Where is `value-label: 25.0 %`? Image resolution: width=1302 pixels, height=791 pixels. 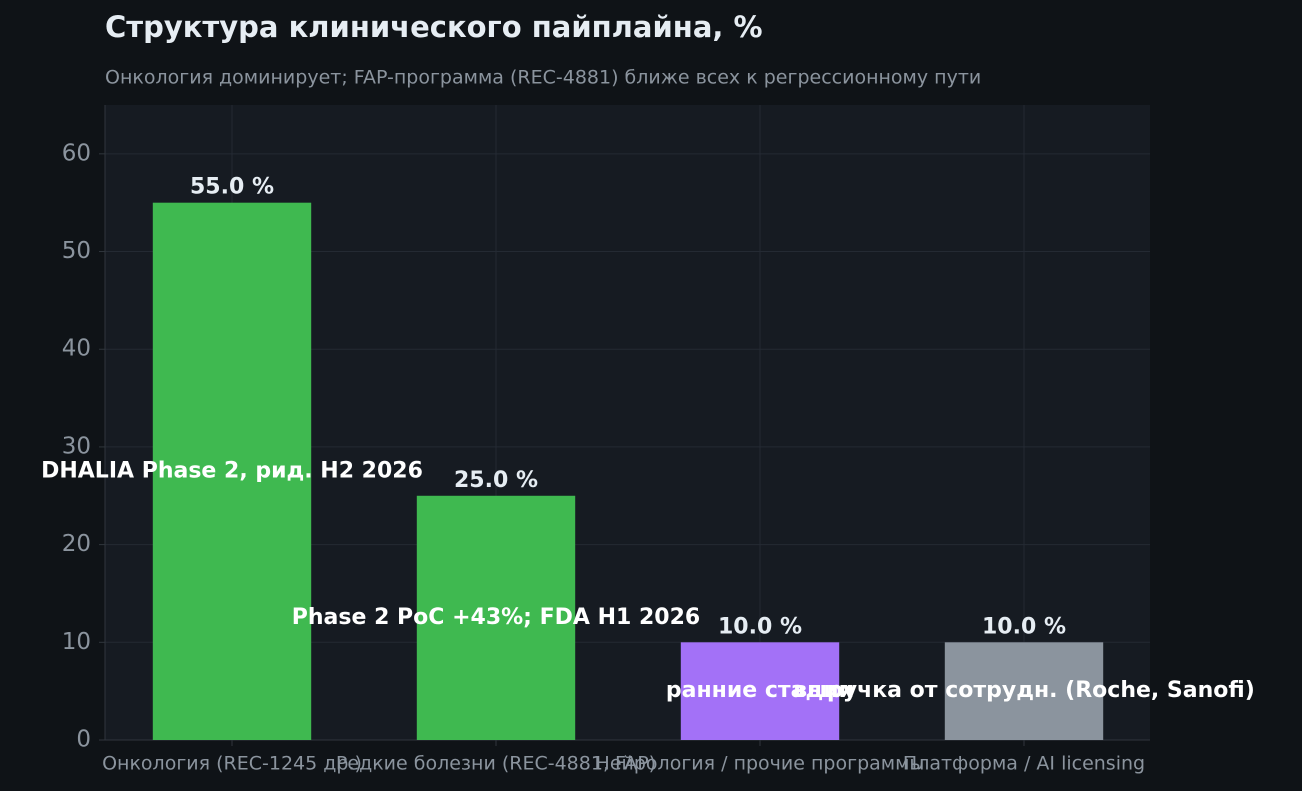 value-label: 25.0 % is located at coordinates (496, 480).